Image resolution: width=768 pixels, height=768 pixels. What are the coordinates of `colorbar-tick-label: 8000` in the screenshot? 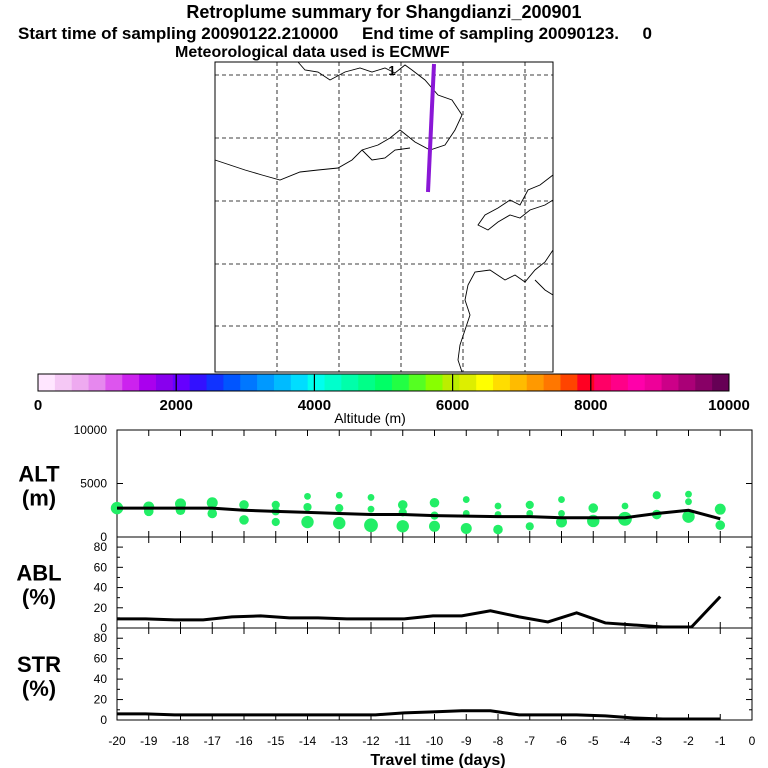 It's located at (590, 405).